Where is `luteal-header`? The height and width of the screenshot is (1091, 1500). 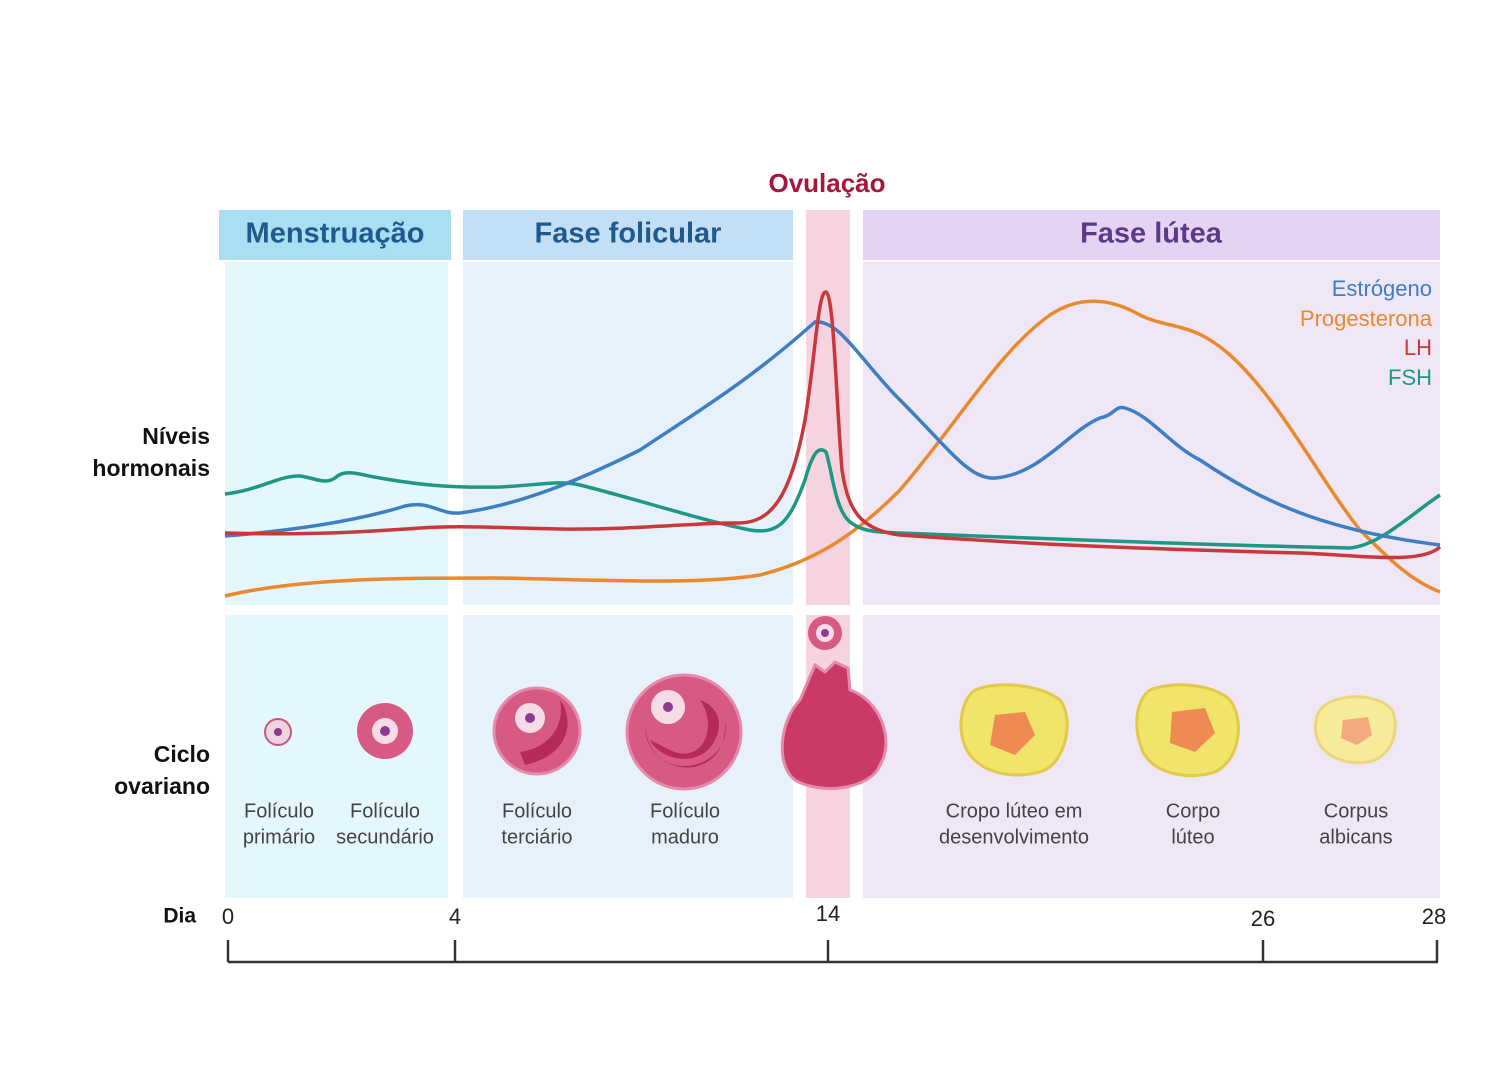 luteal-header is located at coordinates (1151, 235).